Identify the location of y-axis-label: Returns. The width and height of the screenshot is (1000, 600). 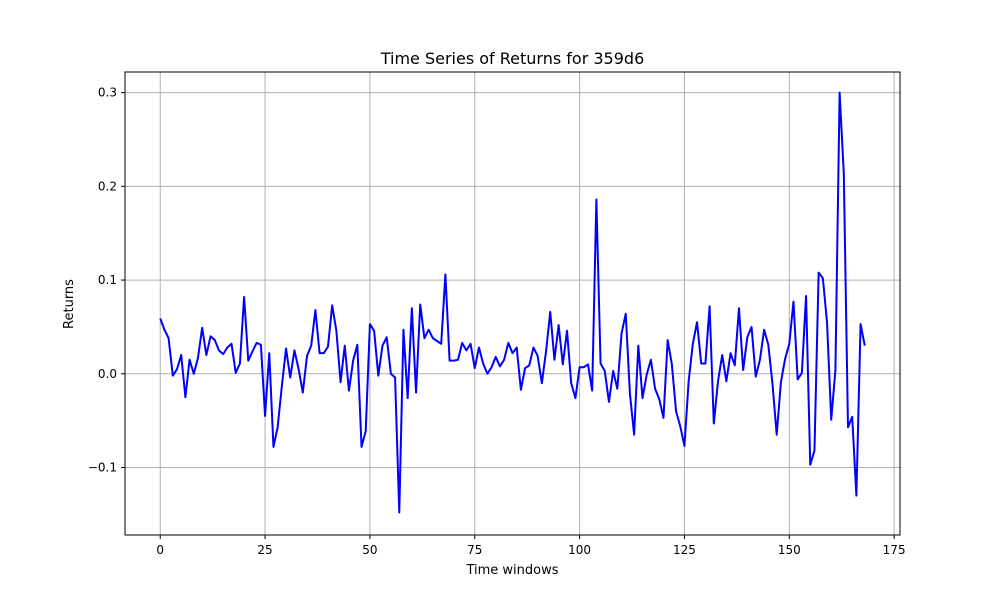
(69, 304).